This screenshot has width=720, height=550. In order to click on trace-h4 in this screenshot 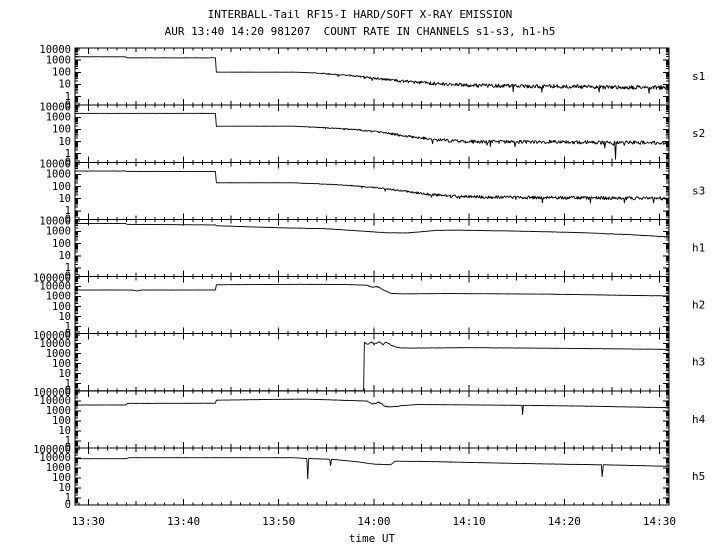, I will do `click(372, 406)`.